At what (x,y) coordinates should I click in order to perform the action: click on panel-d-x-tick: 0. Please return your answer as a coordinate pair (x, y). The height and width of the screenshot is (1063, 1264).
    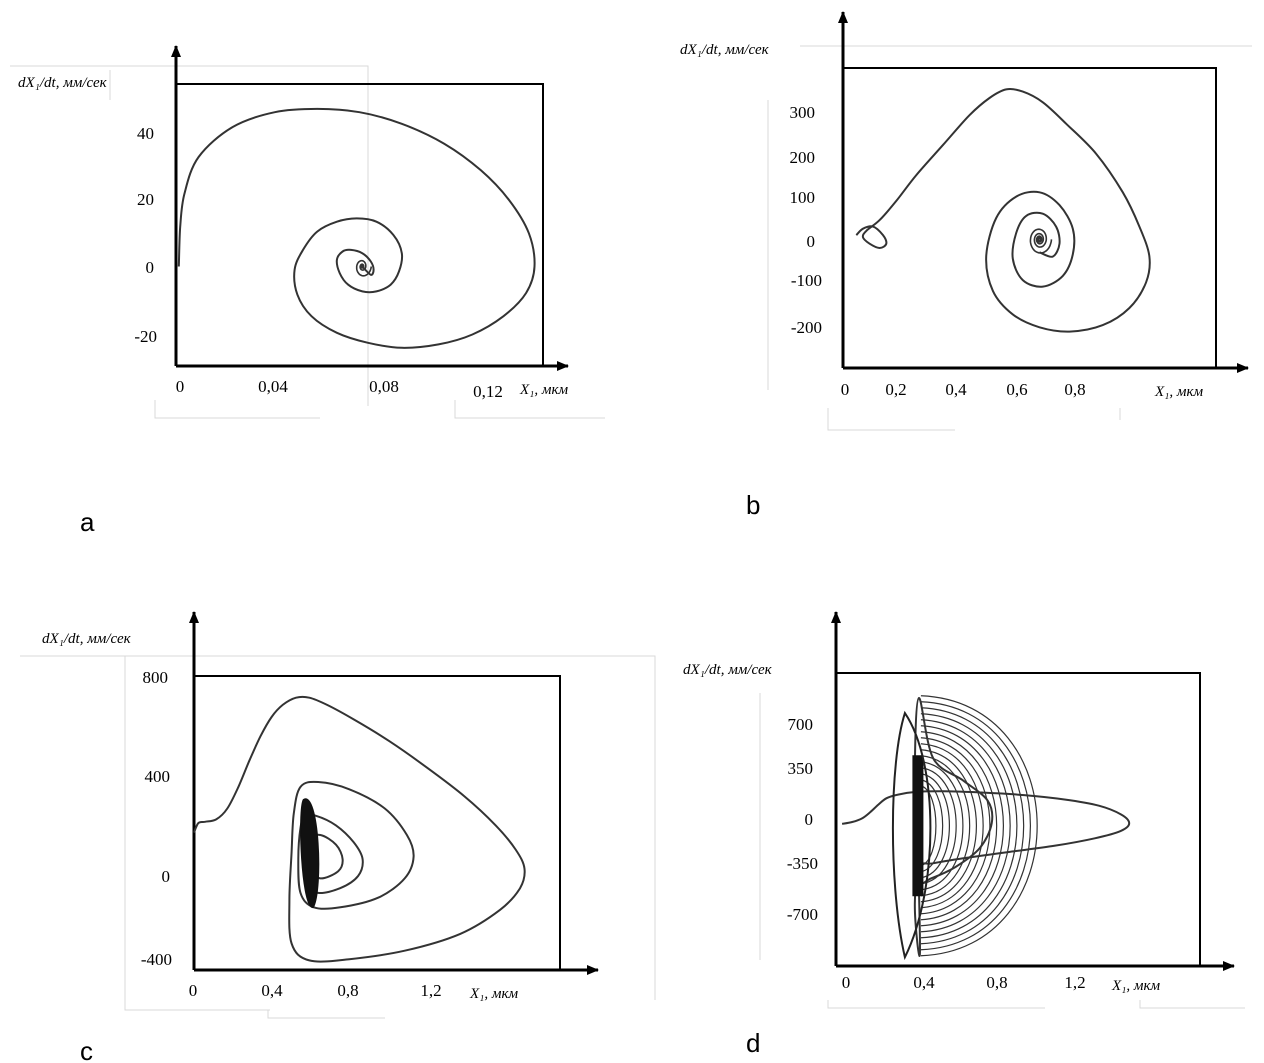
    Looking at the image, I should click on (846, 982).